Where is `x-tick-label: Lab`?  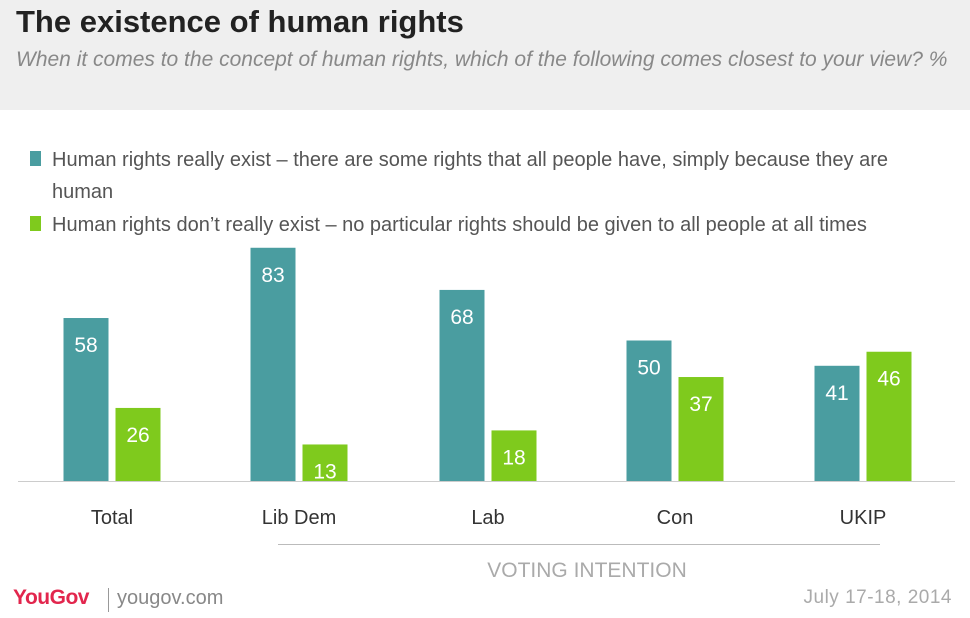 x-tick-label: Lab is located at coordinates (487, 518).